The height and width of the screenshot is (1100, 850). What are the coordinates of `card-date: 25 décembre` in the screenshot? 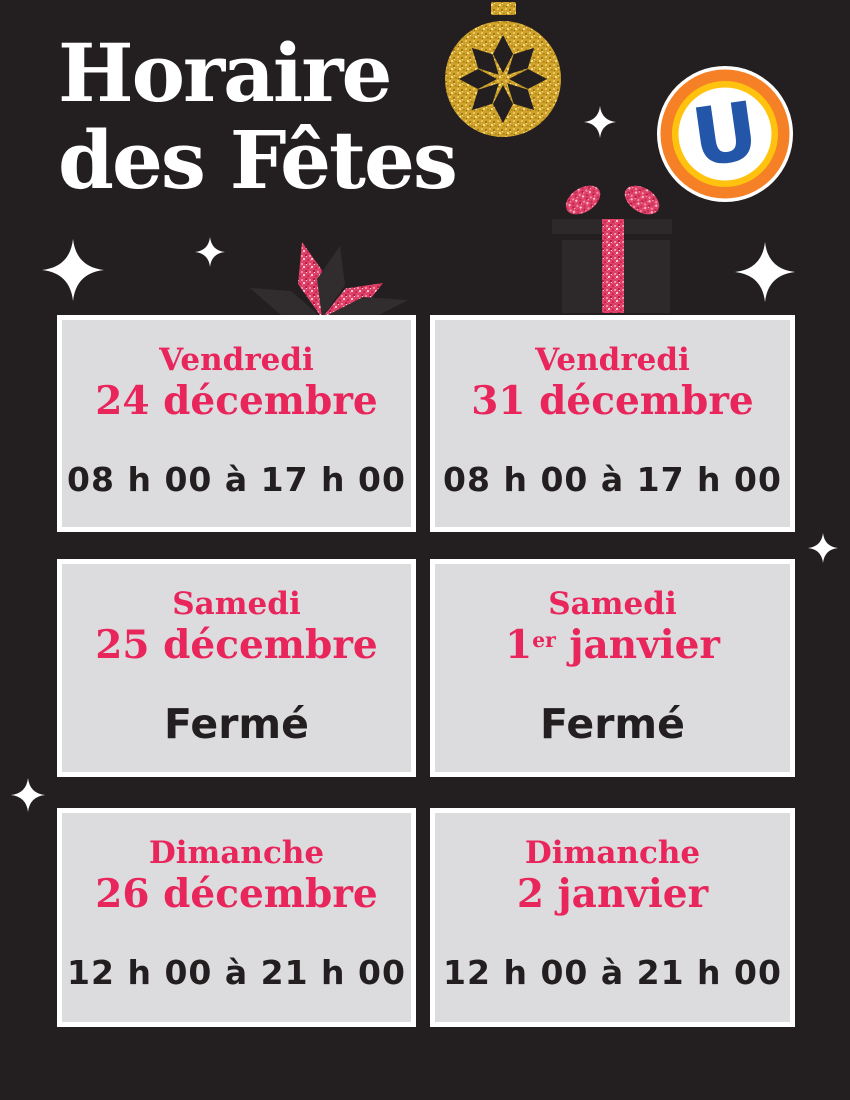 It's located at (236, 645).